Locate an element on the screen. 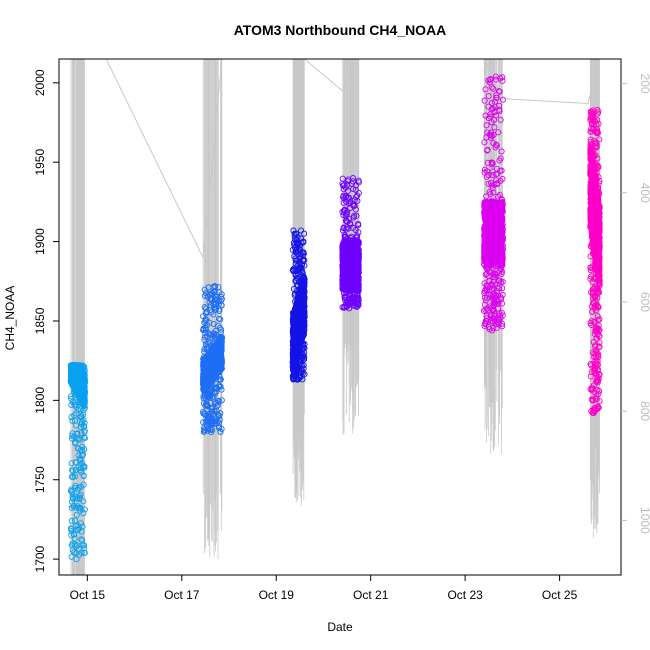 This screenshot has width=650, height=650. x-axis-label: Date is located at coordinates (340, 627).